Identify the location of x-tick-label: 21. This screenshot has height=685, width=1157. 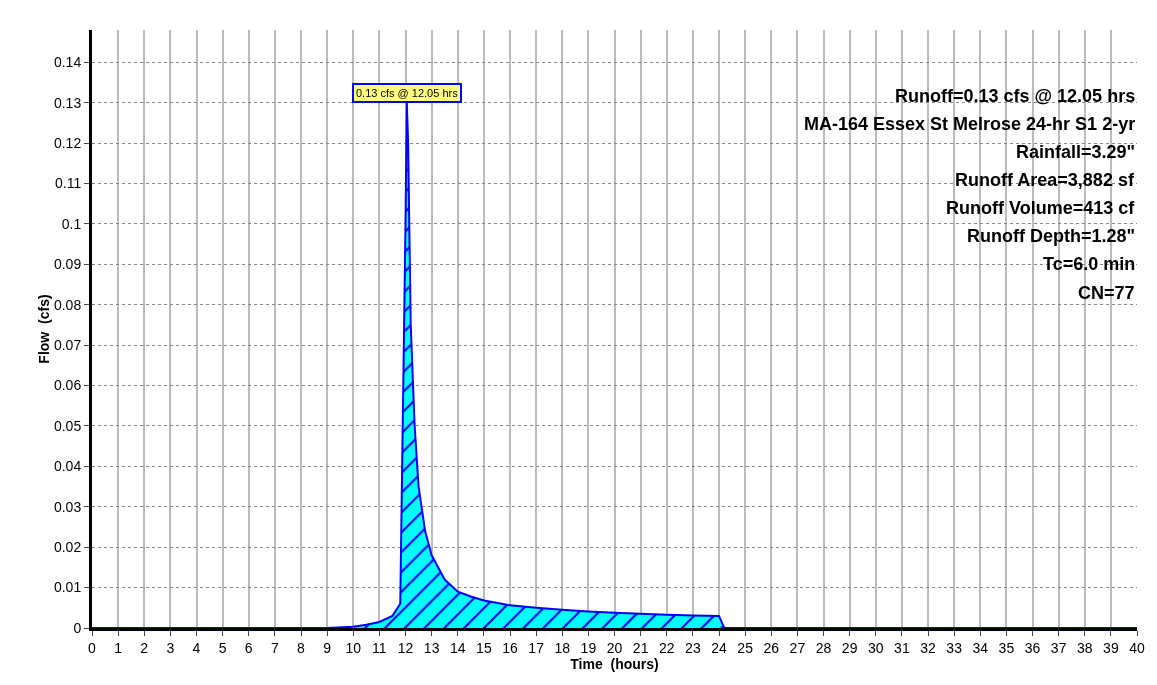
(640, 647).